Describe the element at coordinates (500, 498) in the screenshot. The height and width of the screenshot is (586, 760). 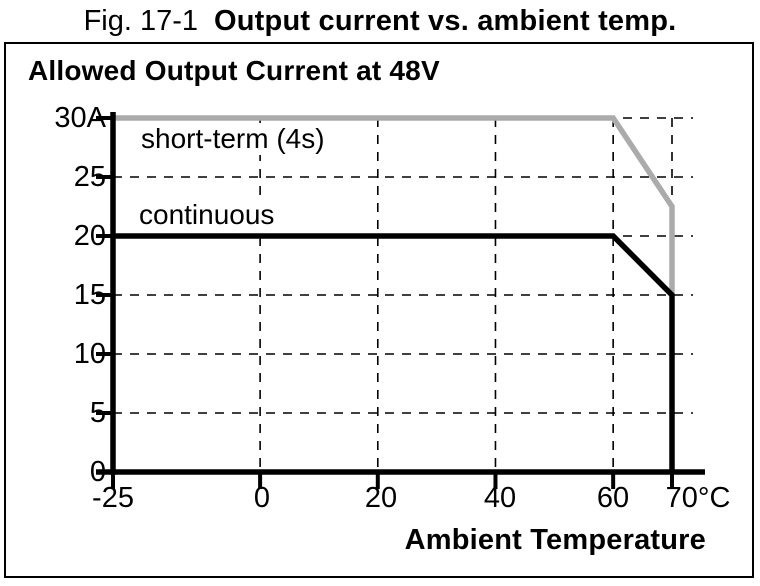
I see `x-tick-label-40: 40` at that location.